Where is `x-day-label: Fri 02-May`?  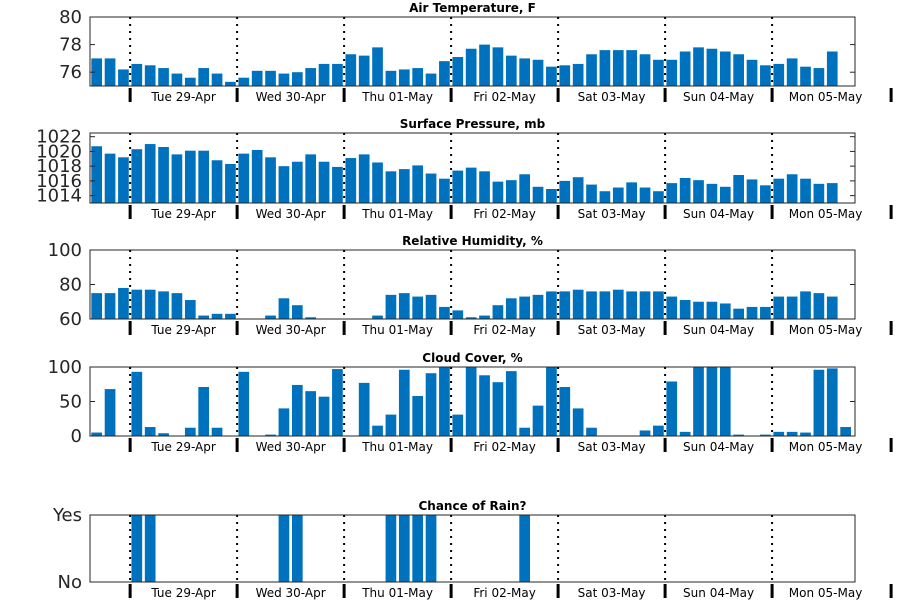 x-day-label: Fri 02-May is located at coordinates (504, 97).